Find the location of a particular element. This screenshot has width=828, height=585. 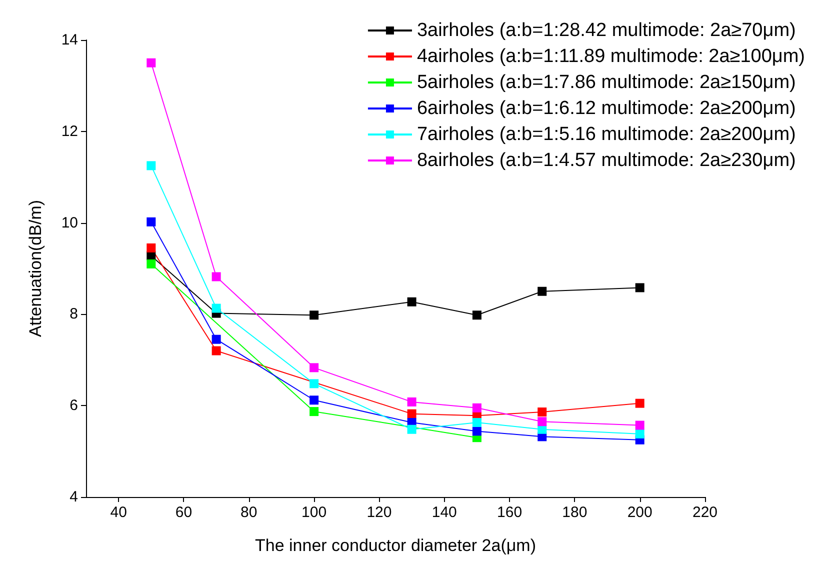

legend-label: 5airholes (a:b=1:7.86 multimode: 2a≥150μm) is located at coordinates (606, 82).